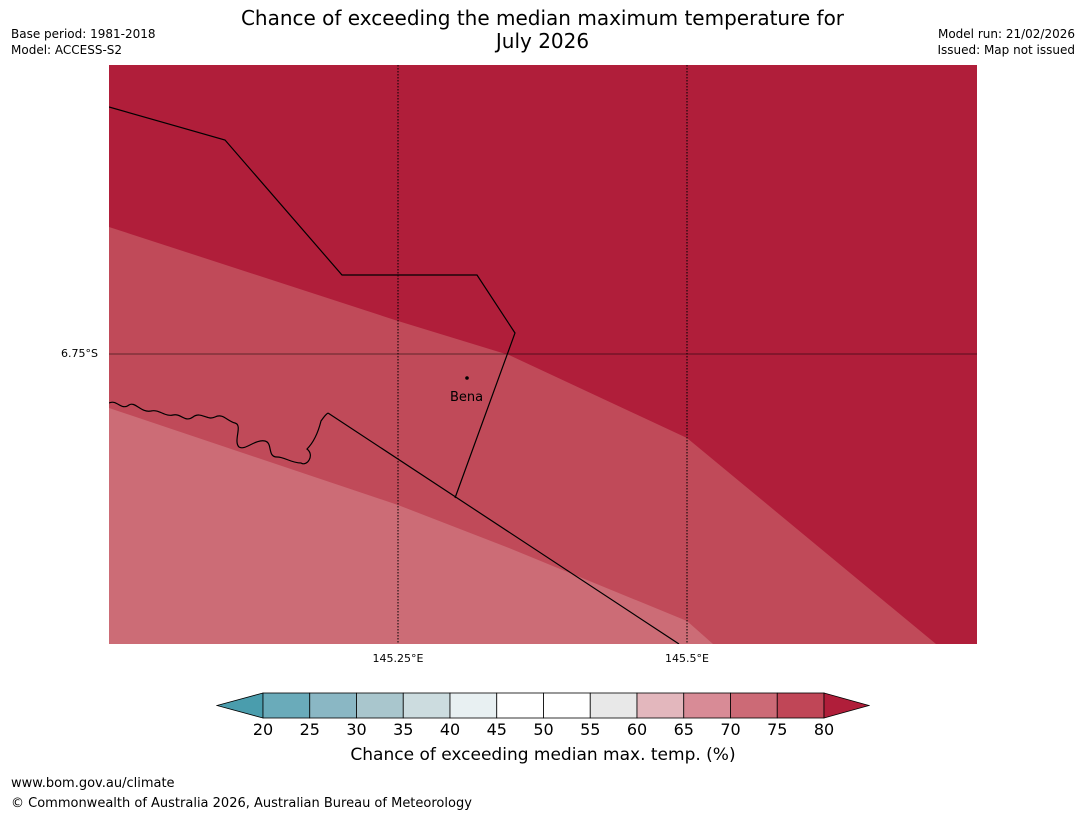  What do you see at coordinates (219, 433) in the screenshot?
I see `coastline` at bounding box center [219, 433].